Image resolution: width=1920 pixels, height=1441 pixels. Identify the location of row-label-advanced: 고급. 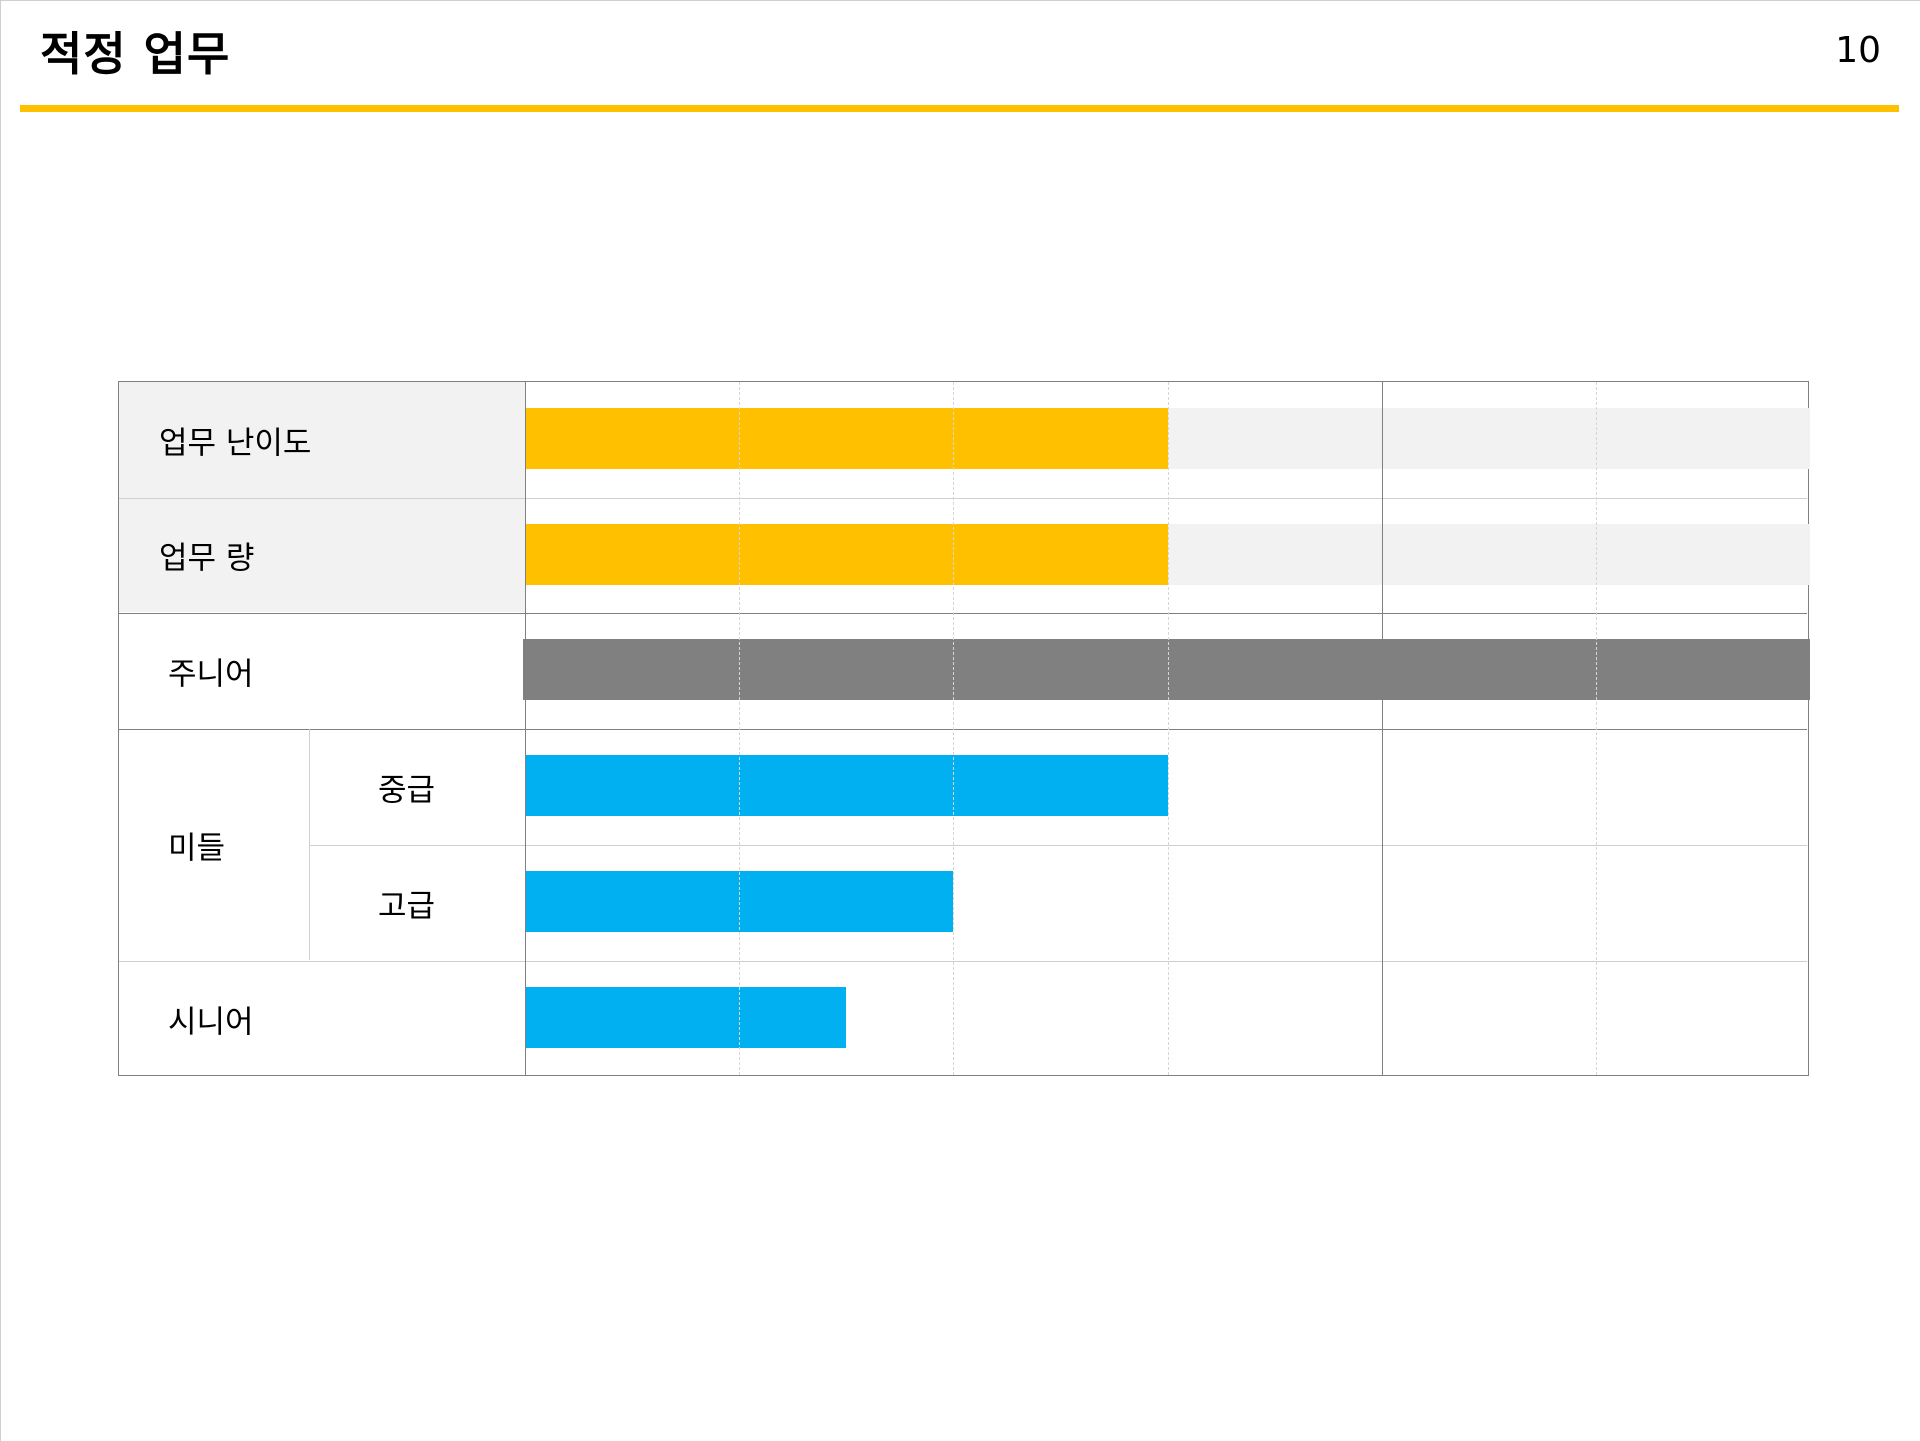
(407, 906).